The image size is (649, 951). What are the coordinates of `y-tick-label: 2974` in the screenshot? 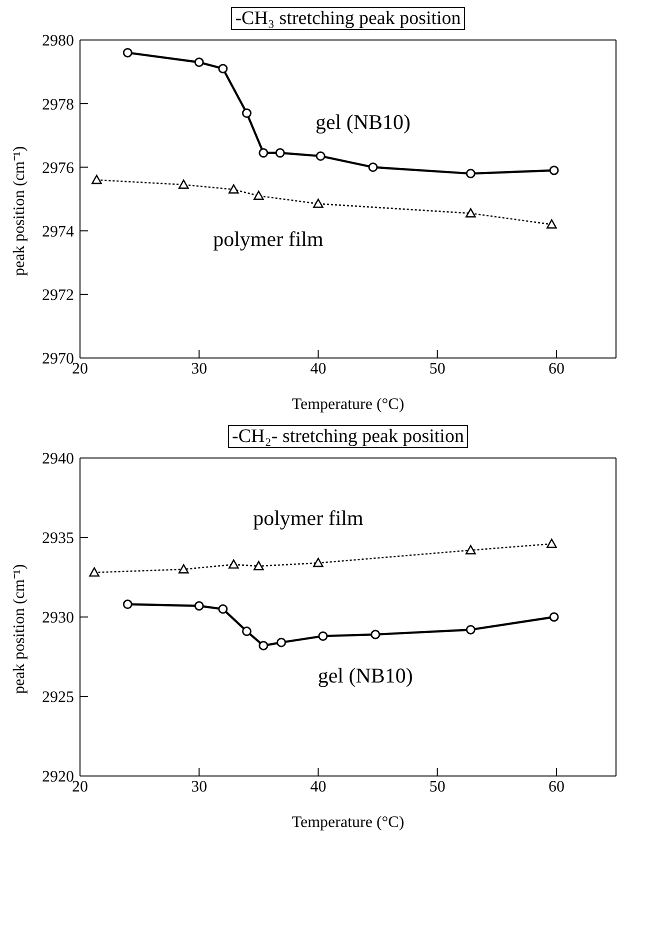 It's located at (58, 231).